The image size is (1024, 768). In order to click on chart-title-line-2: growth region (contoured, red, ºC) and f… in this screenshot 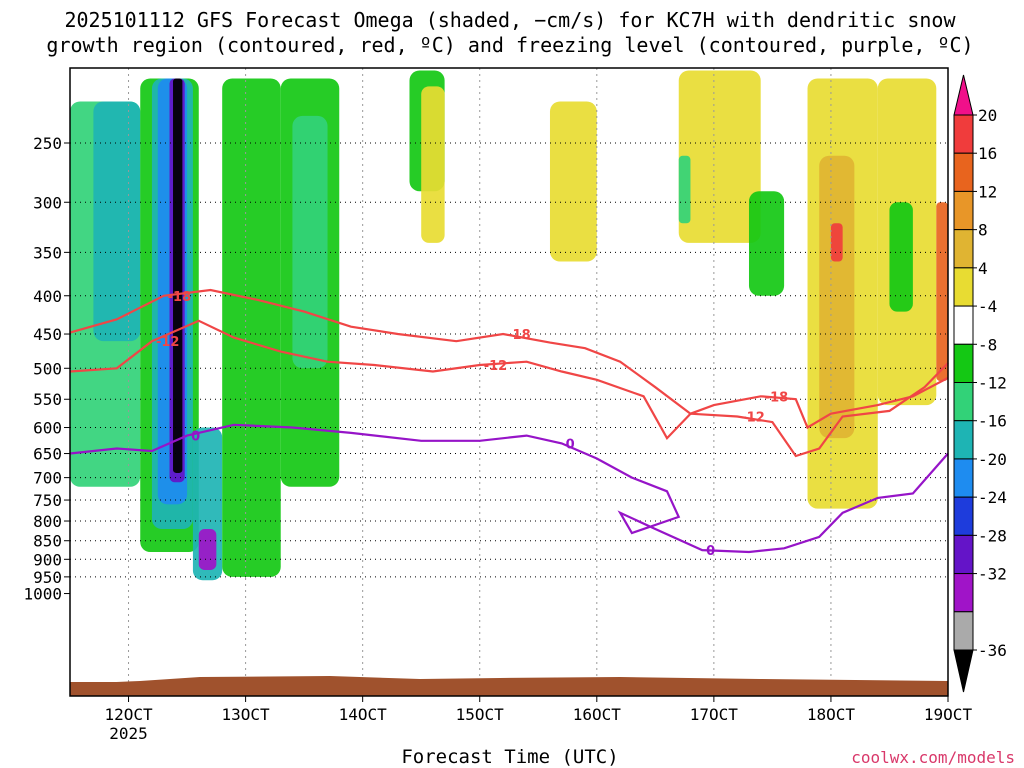, I will do `click(509, 45)`.